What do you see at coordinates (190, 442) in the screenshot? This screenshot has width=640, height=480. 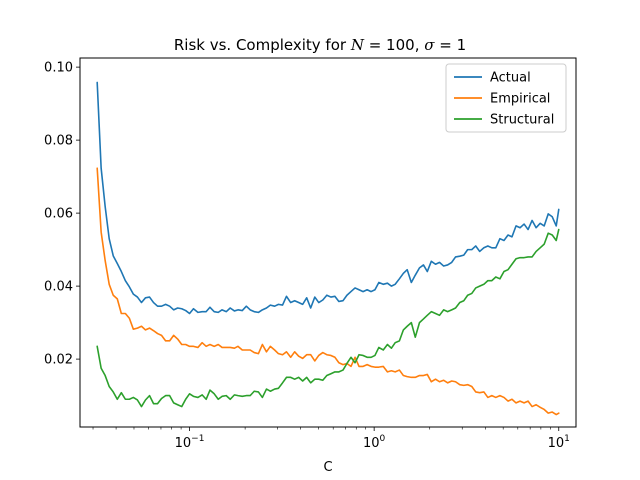 I see `x-tick-label: 10⁻¹` at bounding box center [190, 442].